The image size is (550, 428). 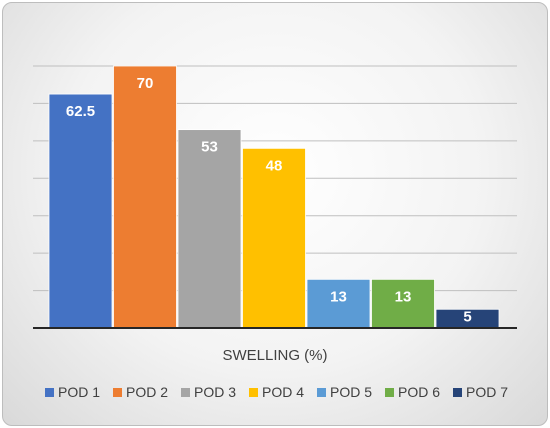 I want to click on legend-item-pod-5: POD 5, so click(x=344, y=392).